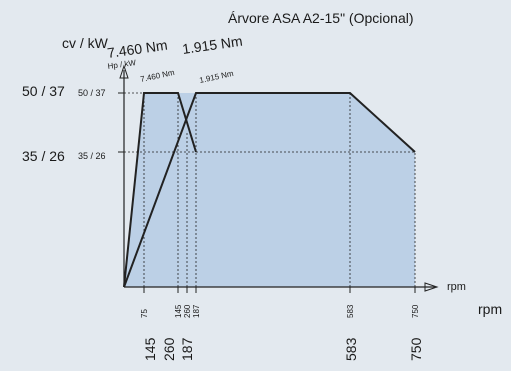 The image size is (511, 371). What do you see at coordinates (350, 311) in the screenshot?
I see `x-tick-label-small-583: 583` at bounding box center [350, 311].